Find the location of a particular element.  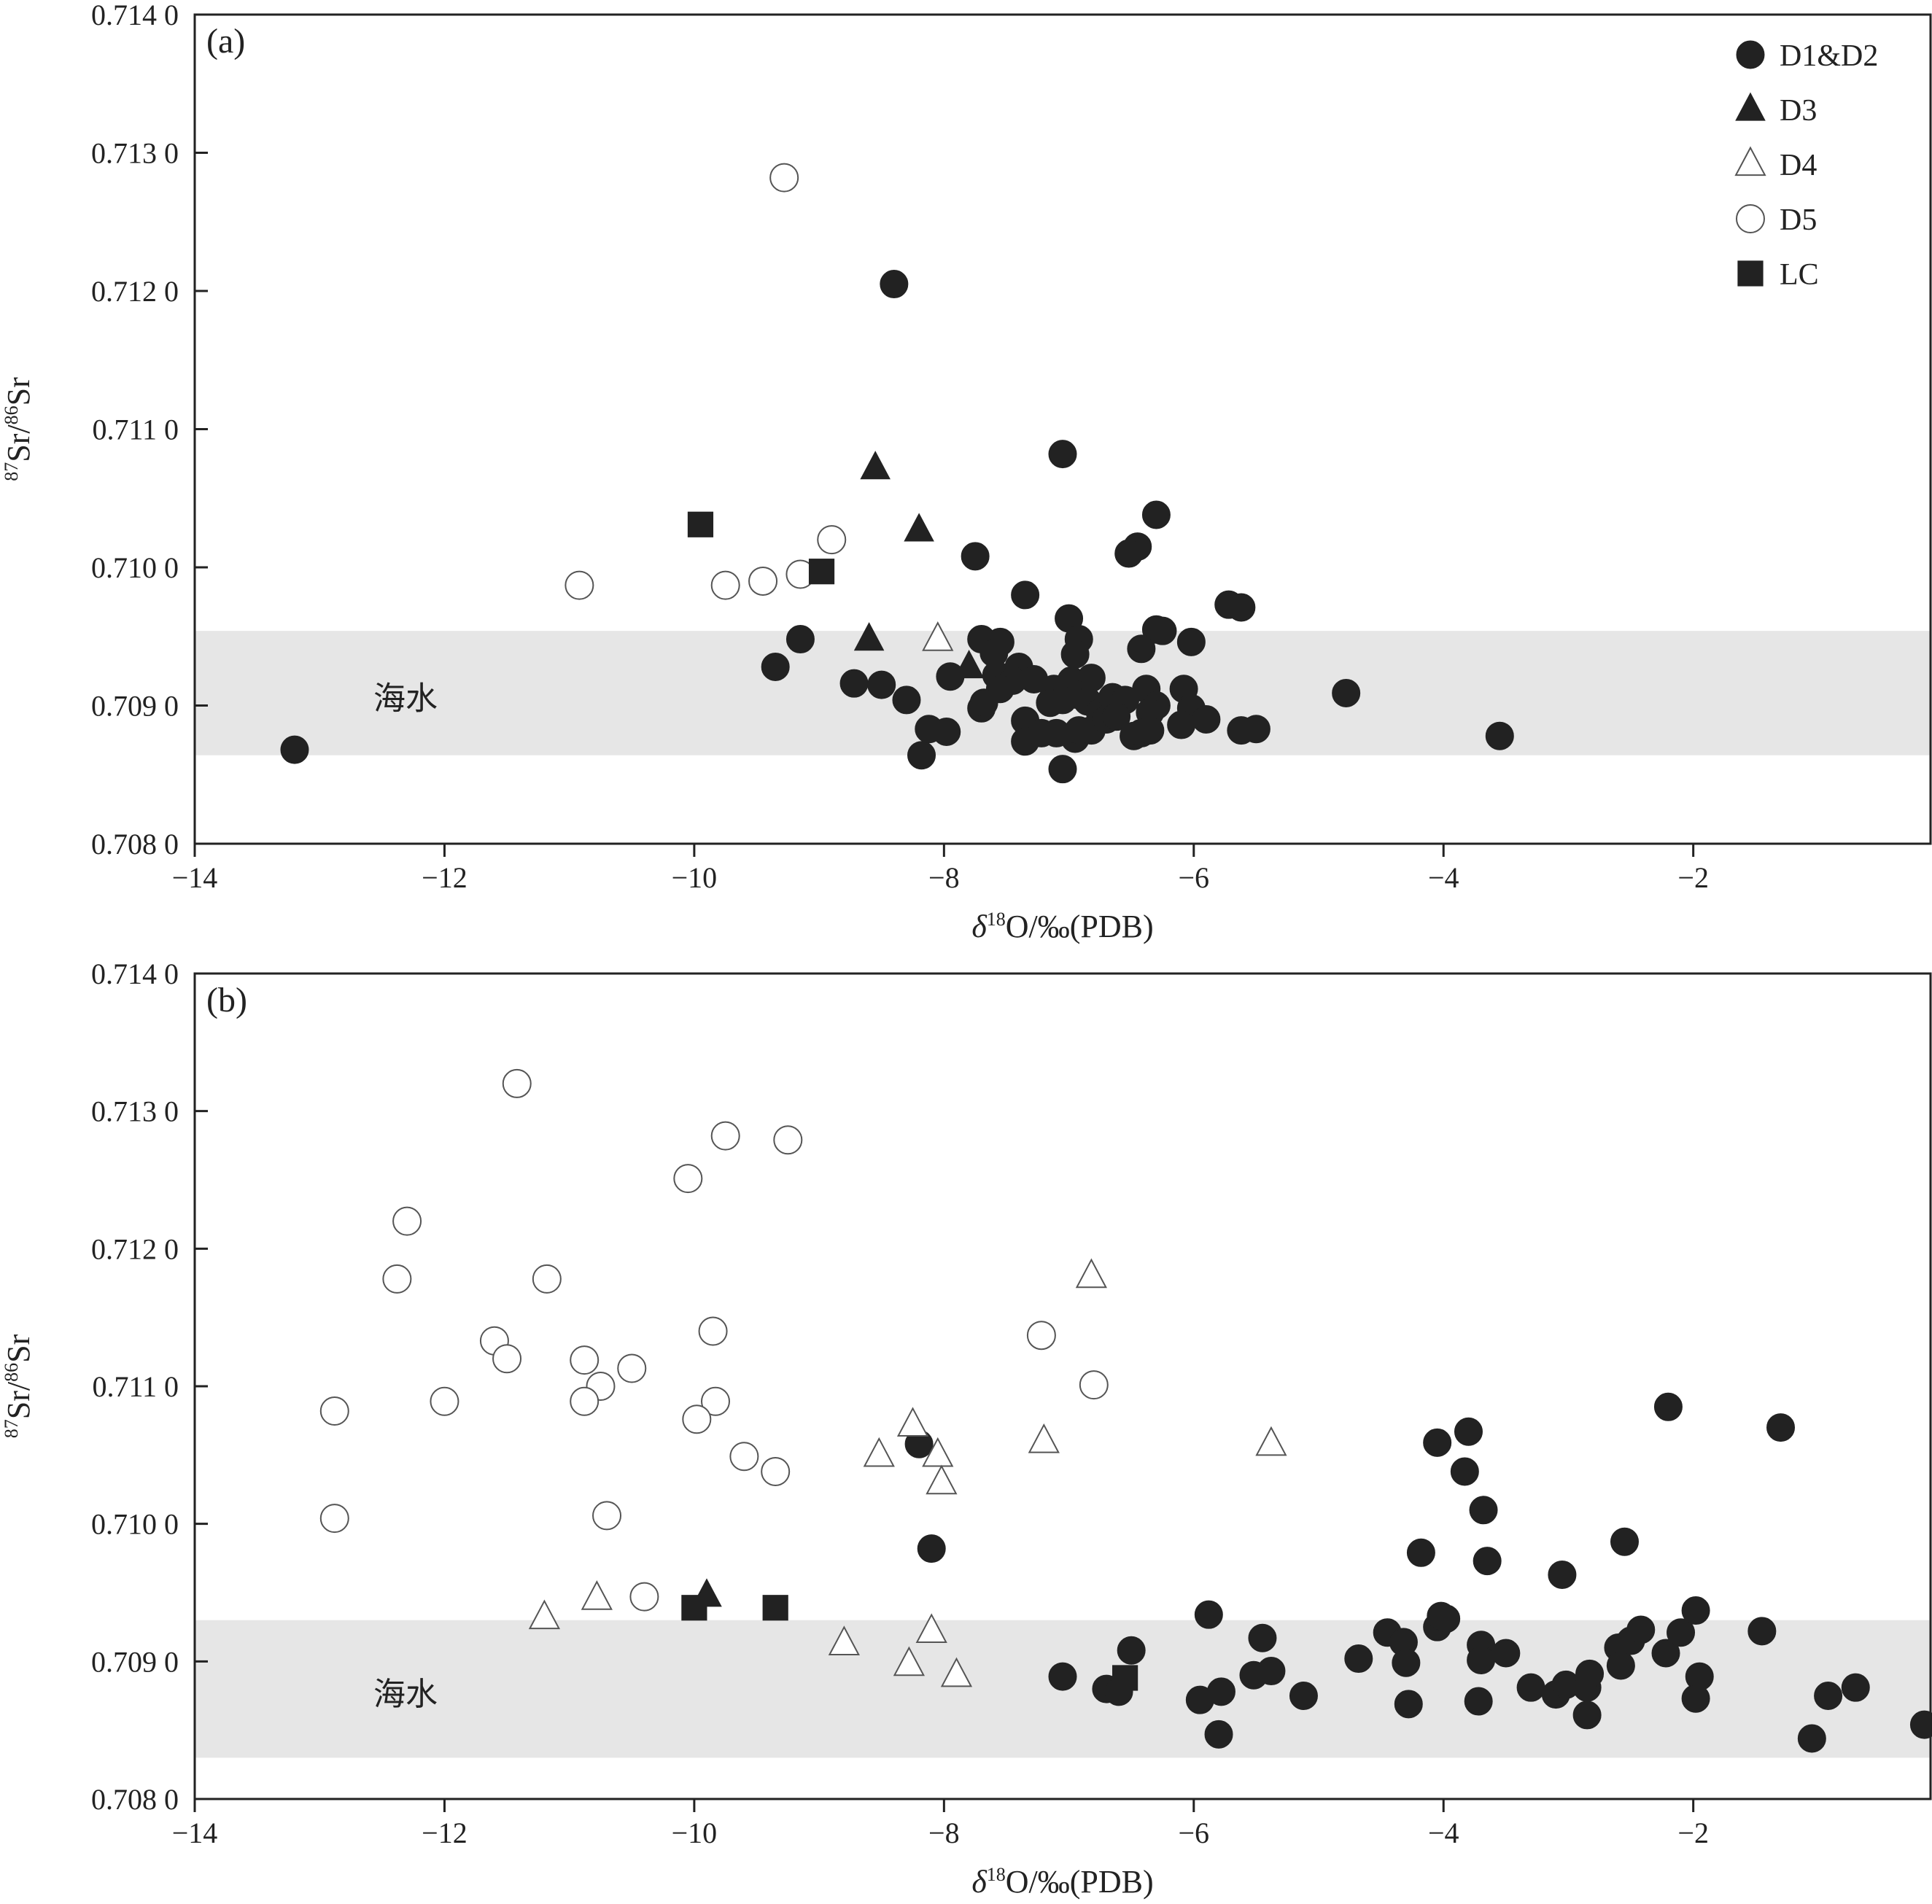

x-tick-label: −2 is located at coordinates (1693, 1833).